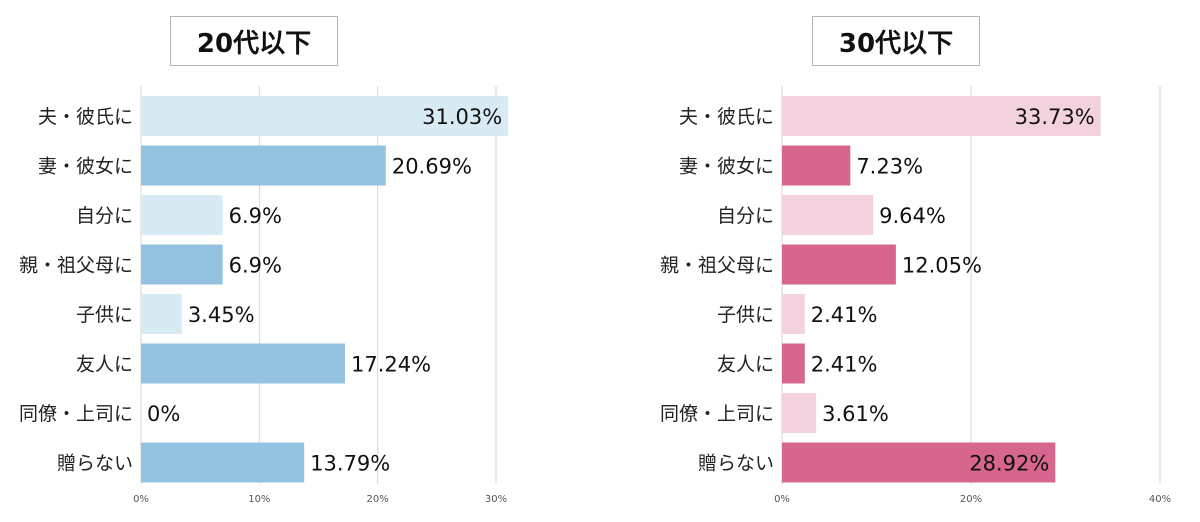  I want to click on x-tick-label: 30%, so click(496, 499).